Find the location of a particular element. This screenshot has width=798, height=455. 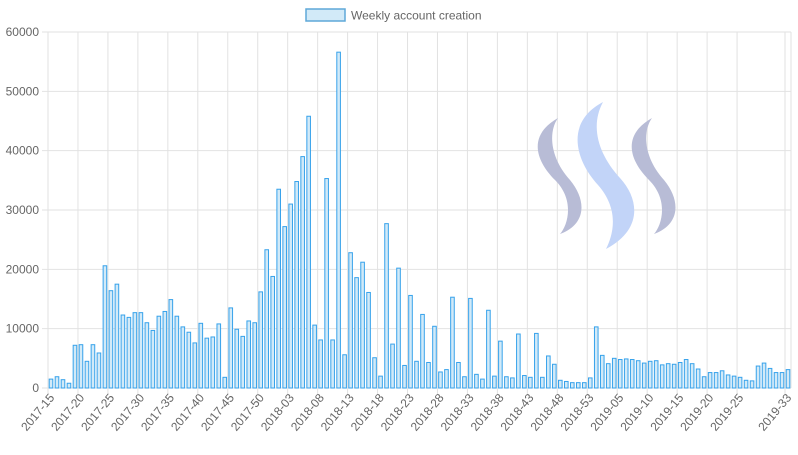

legend: Weekly account creation is located at coordinates (393, 15).